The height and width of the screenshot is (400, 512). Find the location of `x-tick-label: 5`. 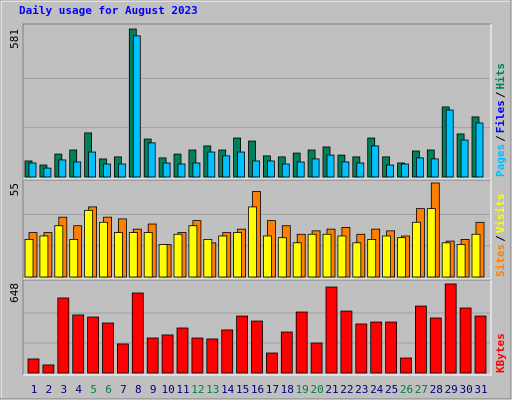

x-tick-label: 5 is located at coordinates (93, 389).